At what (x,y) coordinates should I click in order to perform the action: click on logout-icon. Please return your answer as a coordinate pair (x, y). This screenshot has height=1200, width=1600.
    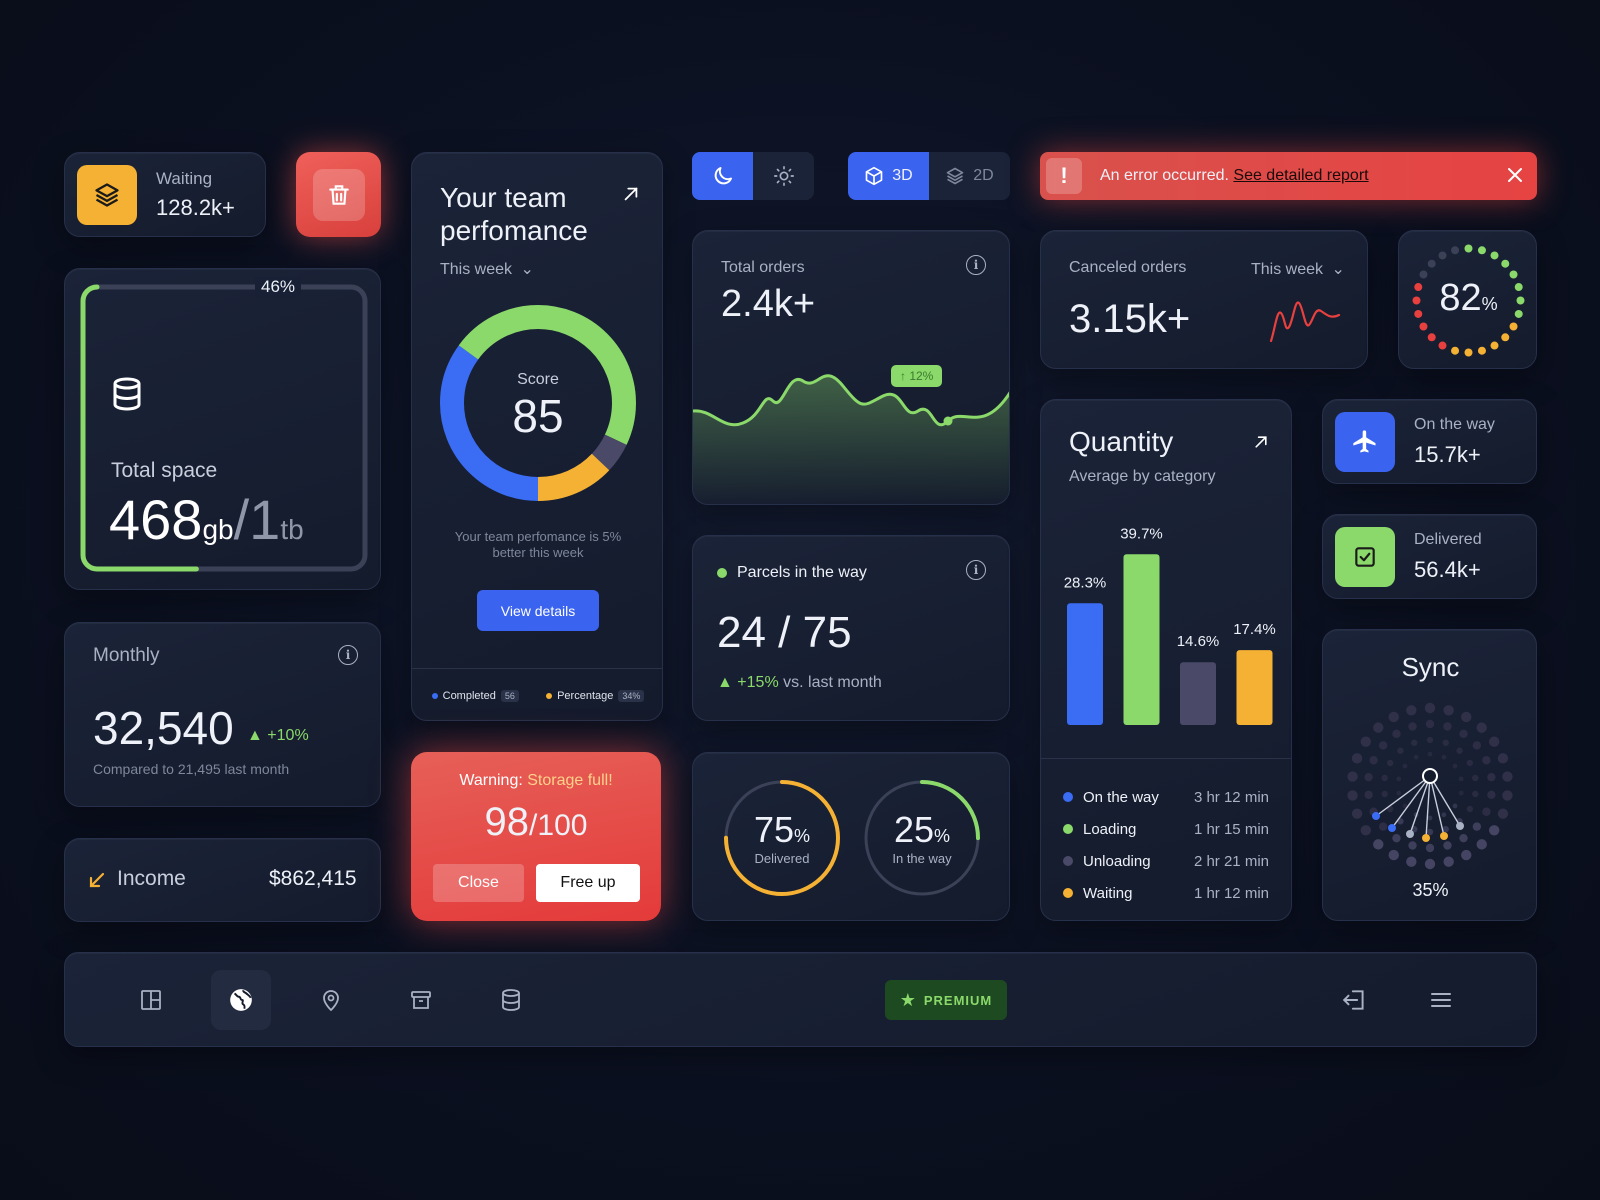
    Looking at the image, I should click on (1353, 1000).